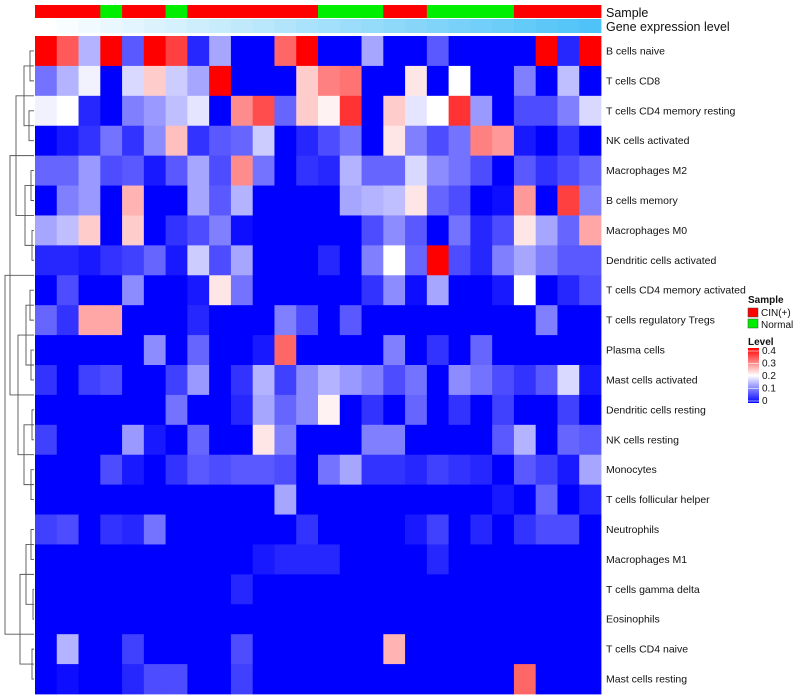  I want to click on legend-tick-label-3: 0.1, so click(769, 389).